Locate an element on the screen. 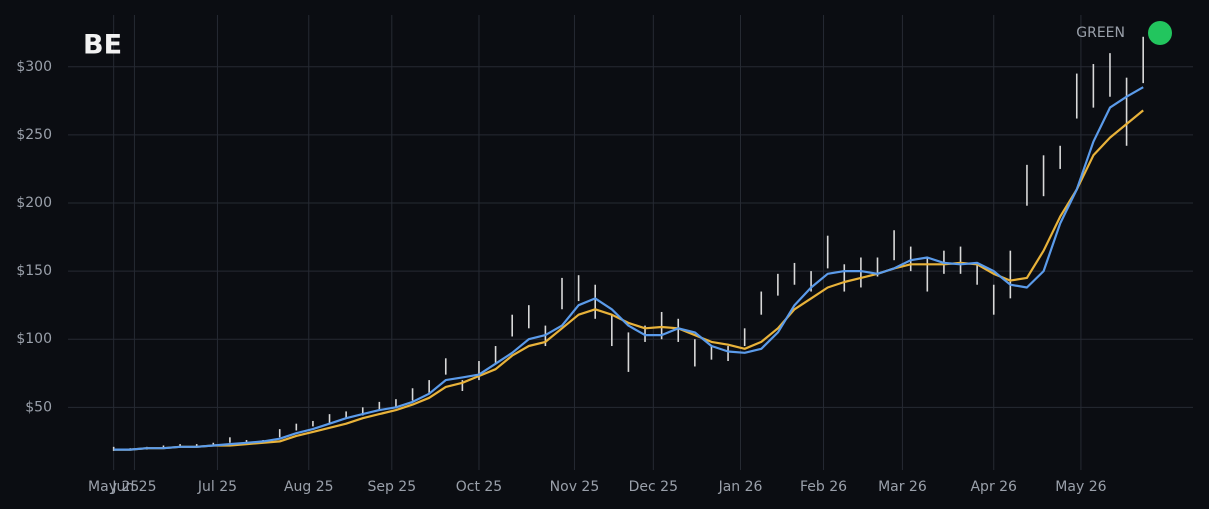 This screenshot has width=1209, height=509. x-tick-label: Sep 25 is located at coordinates (391, 487).